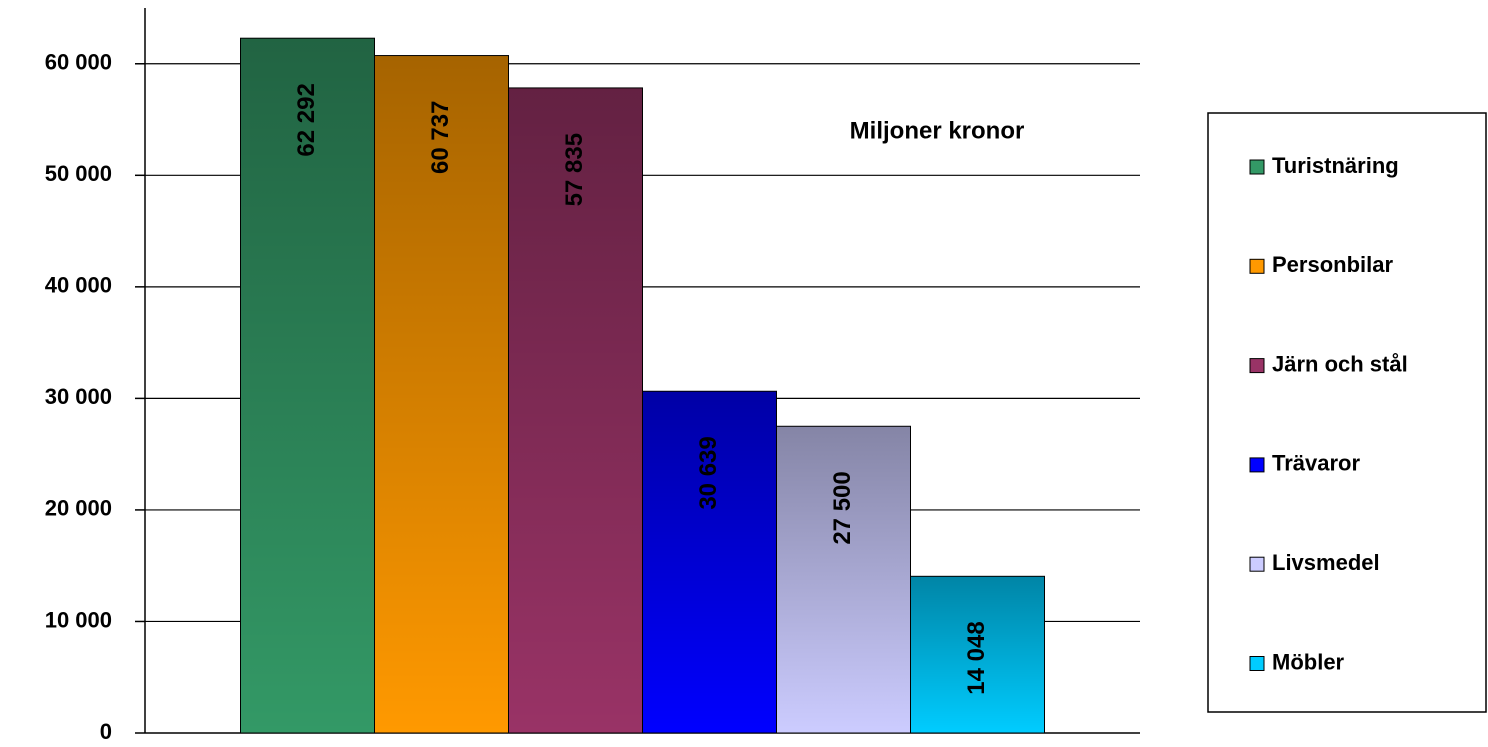 This screenshot has height=747, width=1488. What do you see at coordinates (1326, 562) in the screenshot?
I see `legend-label: Livsmedel` at bounding box center [1326, 562].